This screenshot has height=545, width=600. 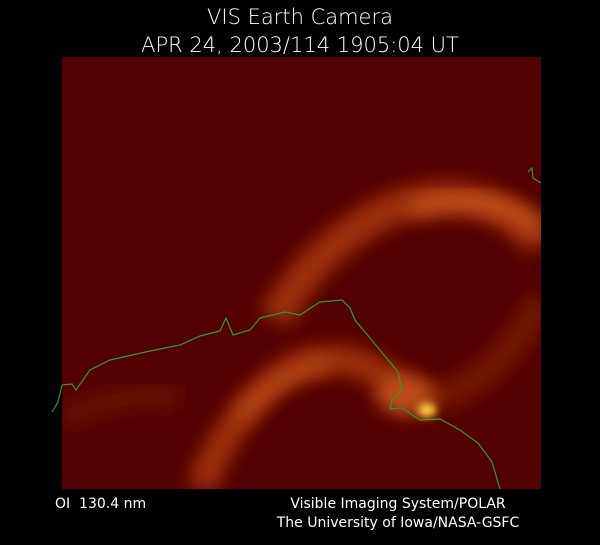 I want to click on title: VIS Earth Camera, so click(x=300, y=17).